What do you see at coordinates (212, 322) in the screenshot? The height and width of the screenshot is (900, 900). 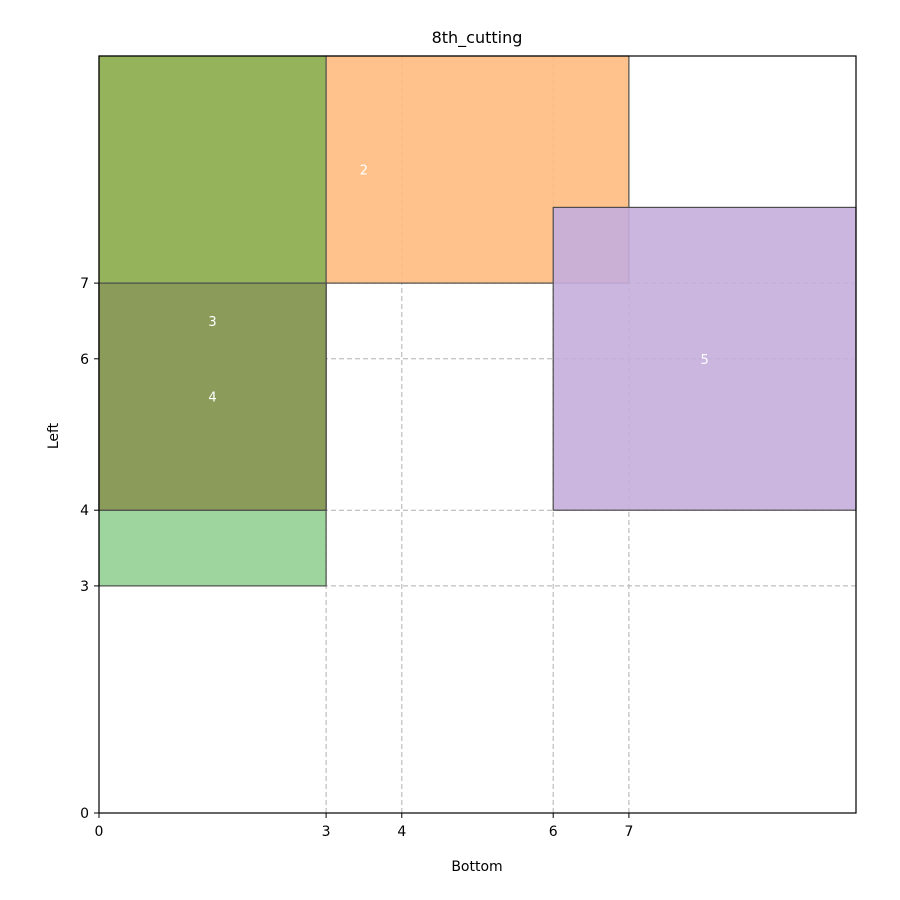 I see `piece-label: 3` at bounding box center [212, 322].